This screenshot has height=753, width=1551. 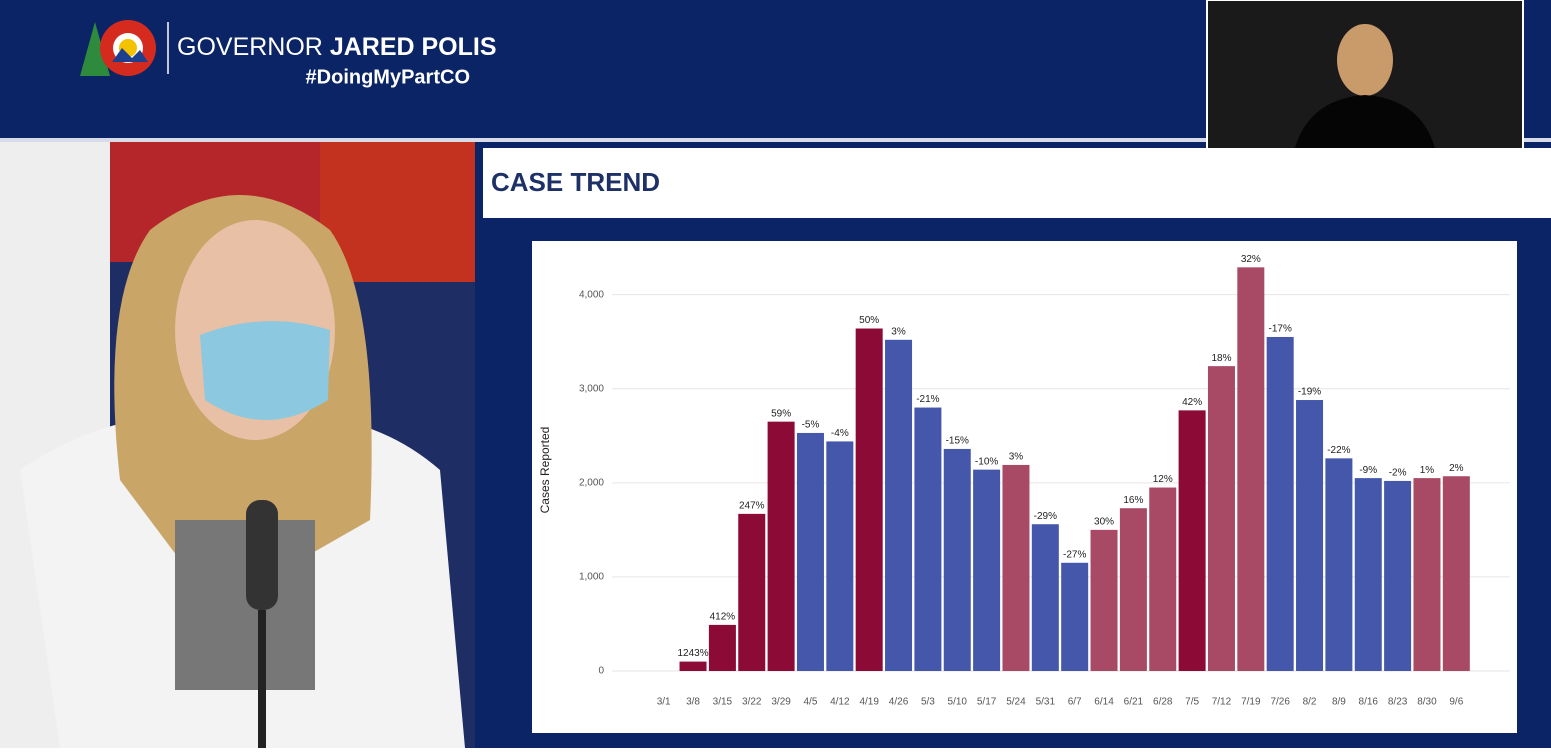 What do you see at coordinates (693, 702) in the screenshot?
I see `x-tick-label: 3/8` at bounding box center [693, 702].